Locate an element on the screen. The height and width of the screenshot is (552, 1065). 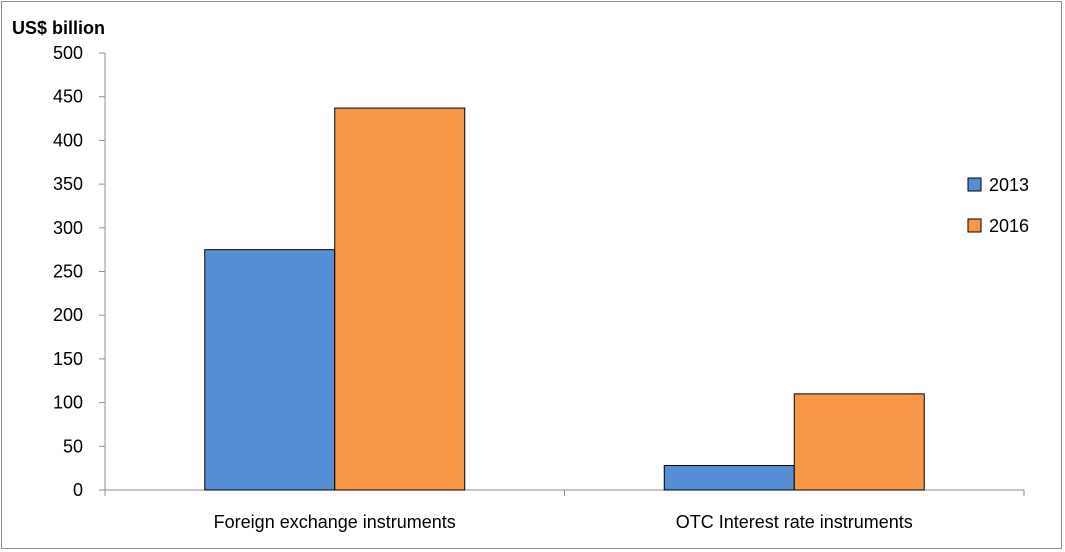
bar-2013-otc-interest-rate is located at coordinates (729, 478).